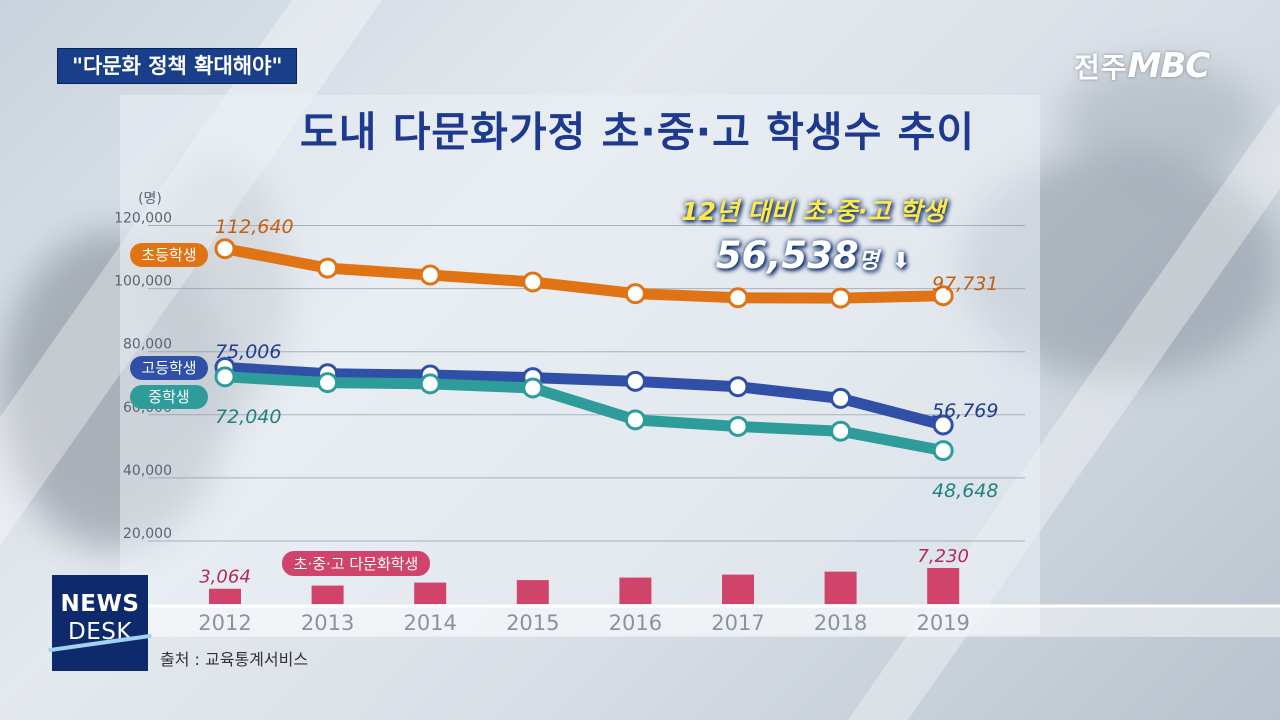  I want to click on bar-legend-label: 초·중·고 다문화학생, so click(356, 564).